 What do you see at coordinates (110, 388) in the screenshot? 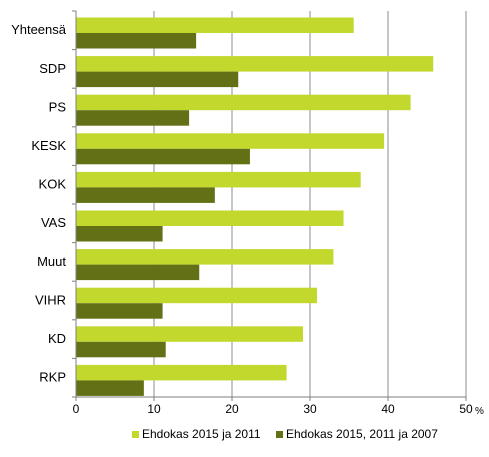
I see `bar-2-rkp` at bounding box center [110, 388].